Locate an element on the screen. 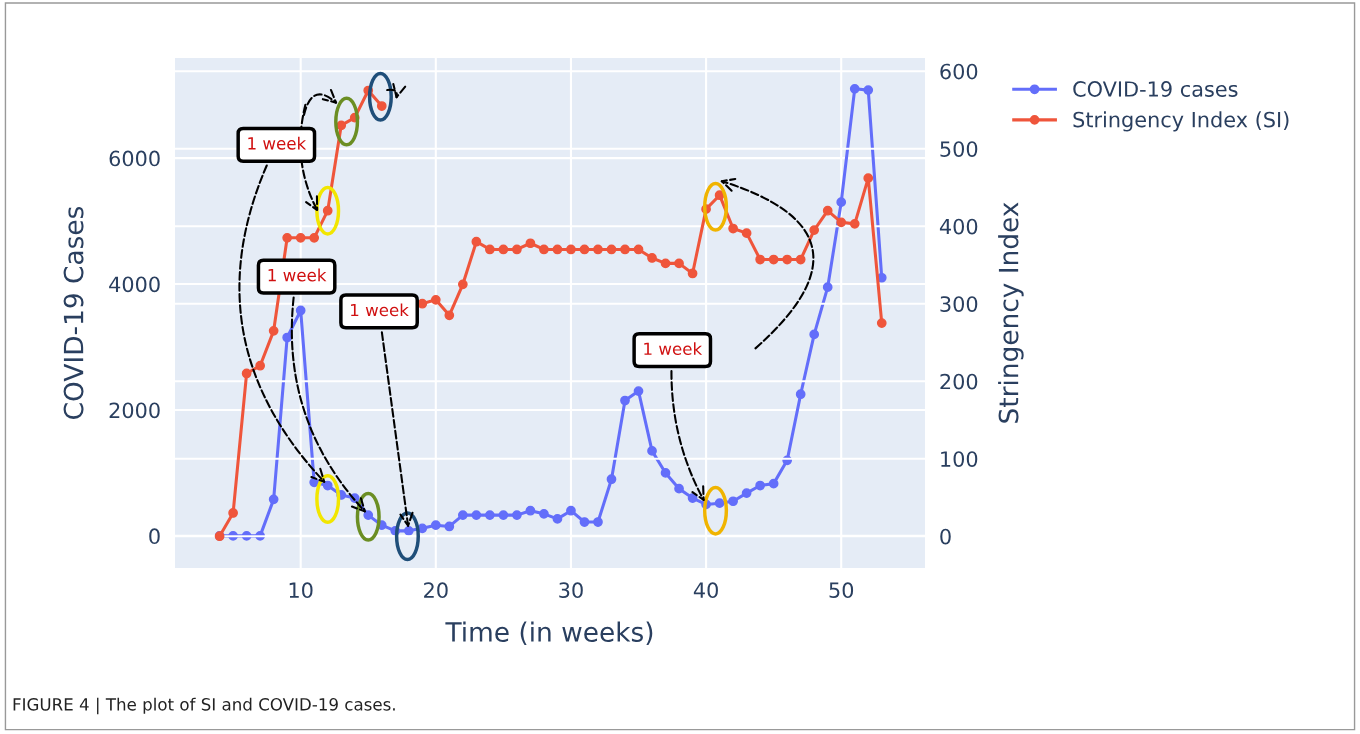 Image resolution: width=1360 pixels, height=734 pixels. y2-tick-label: 600 is located at coordinates (959, 71).